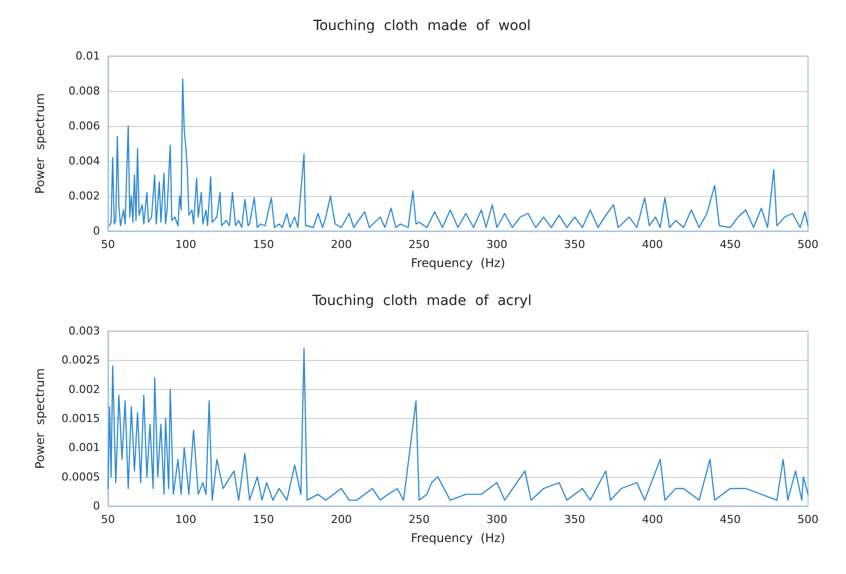 The width and height of the screenshot is (846, 574). Describe the element at coordinates (84, 331) in the screenshot. I see `y-tick-label: 0.003` at that location.